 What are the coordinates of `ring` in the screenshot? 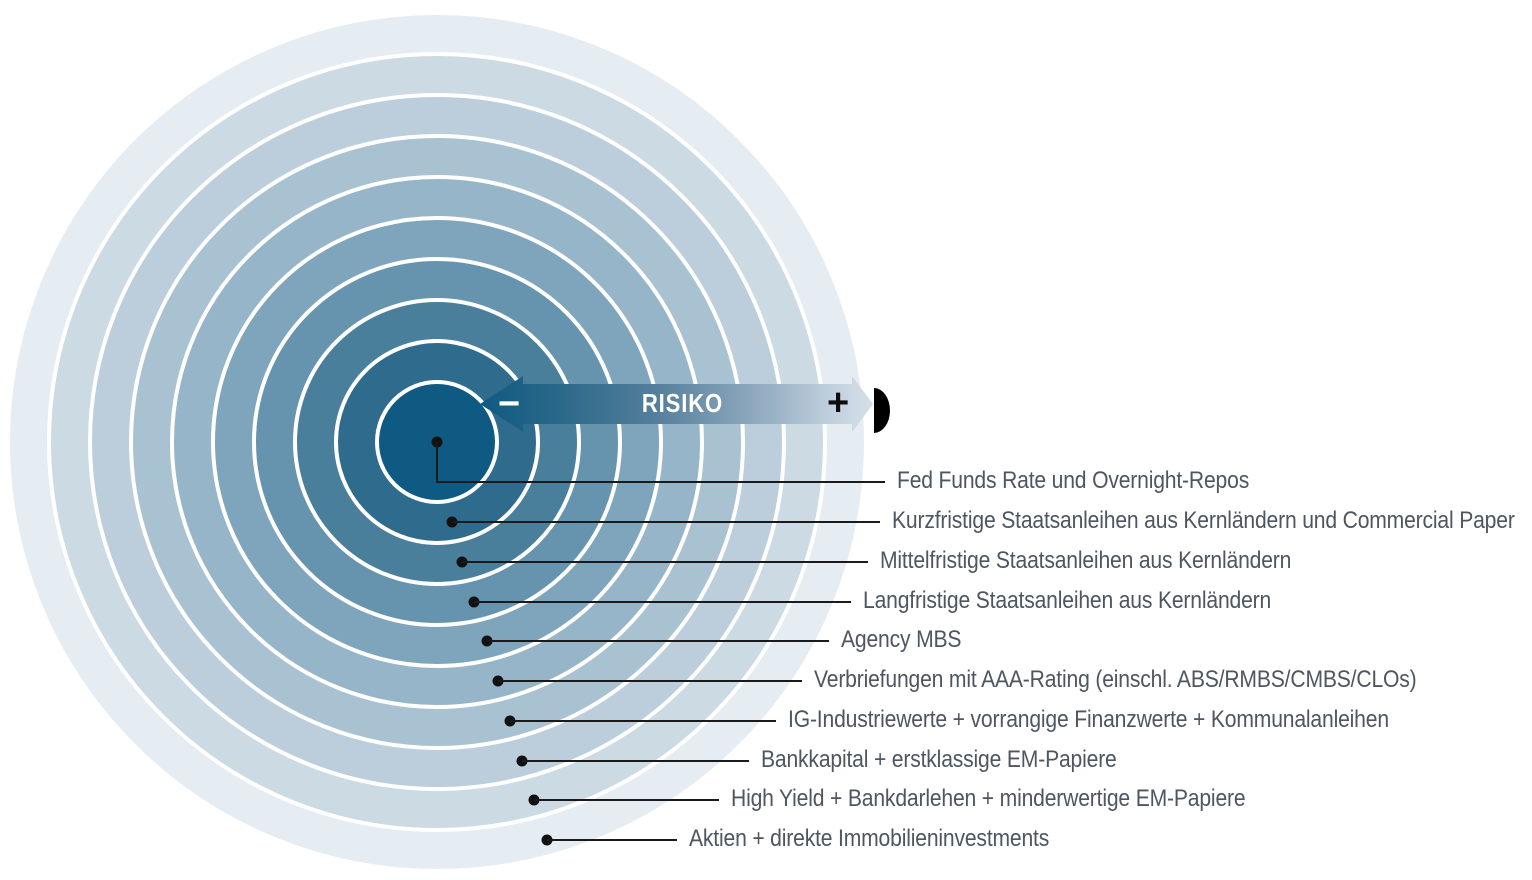 It's located at (437, 442).